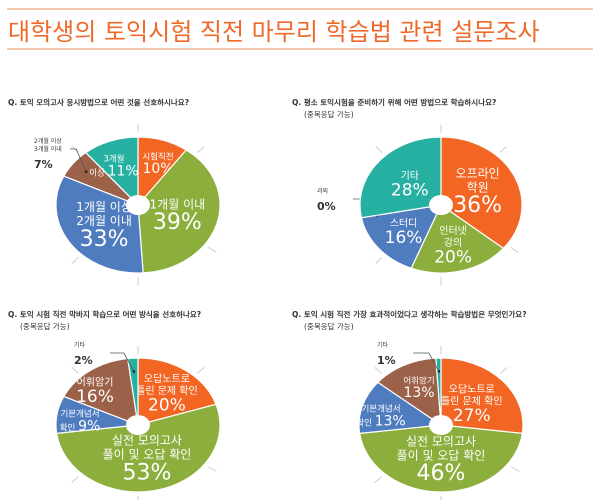  I want to click on slice-value: 36%, so click(477, 205).